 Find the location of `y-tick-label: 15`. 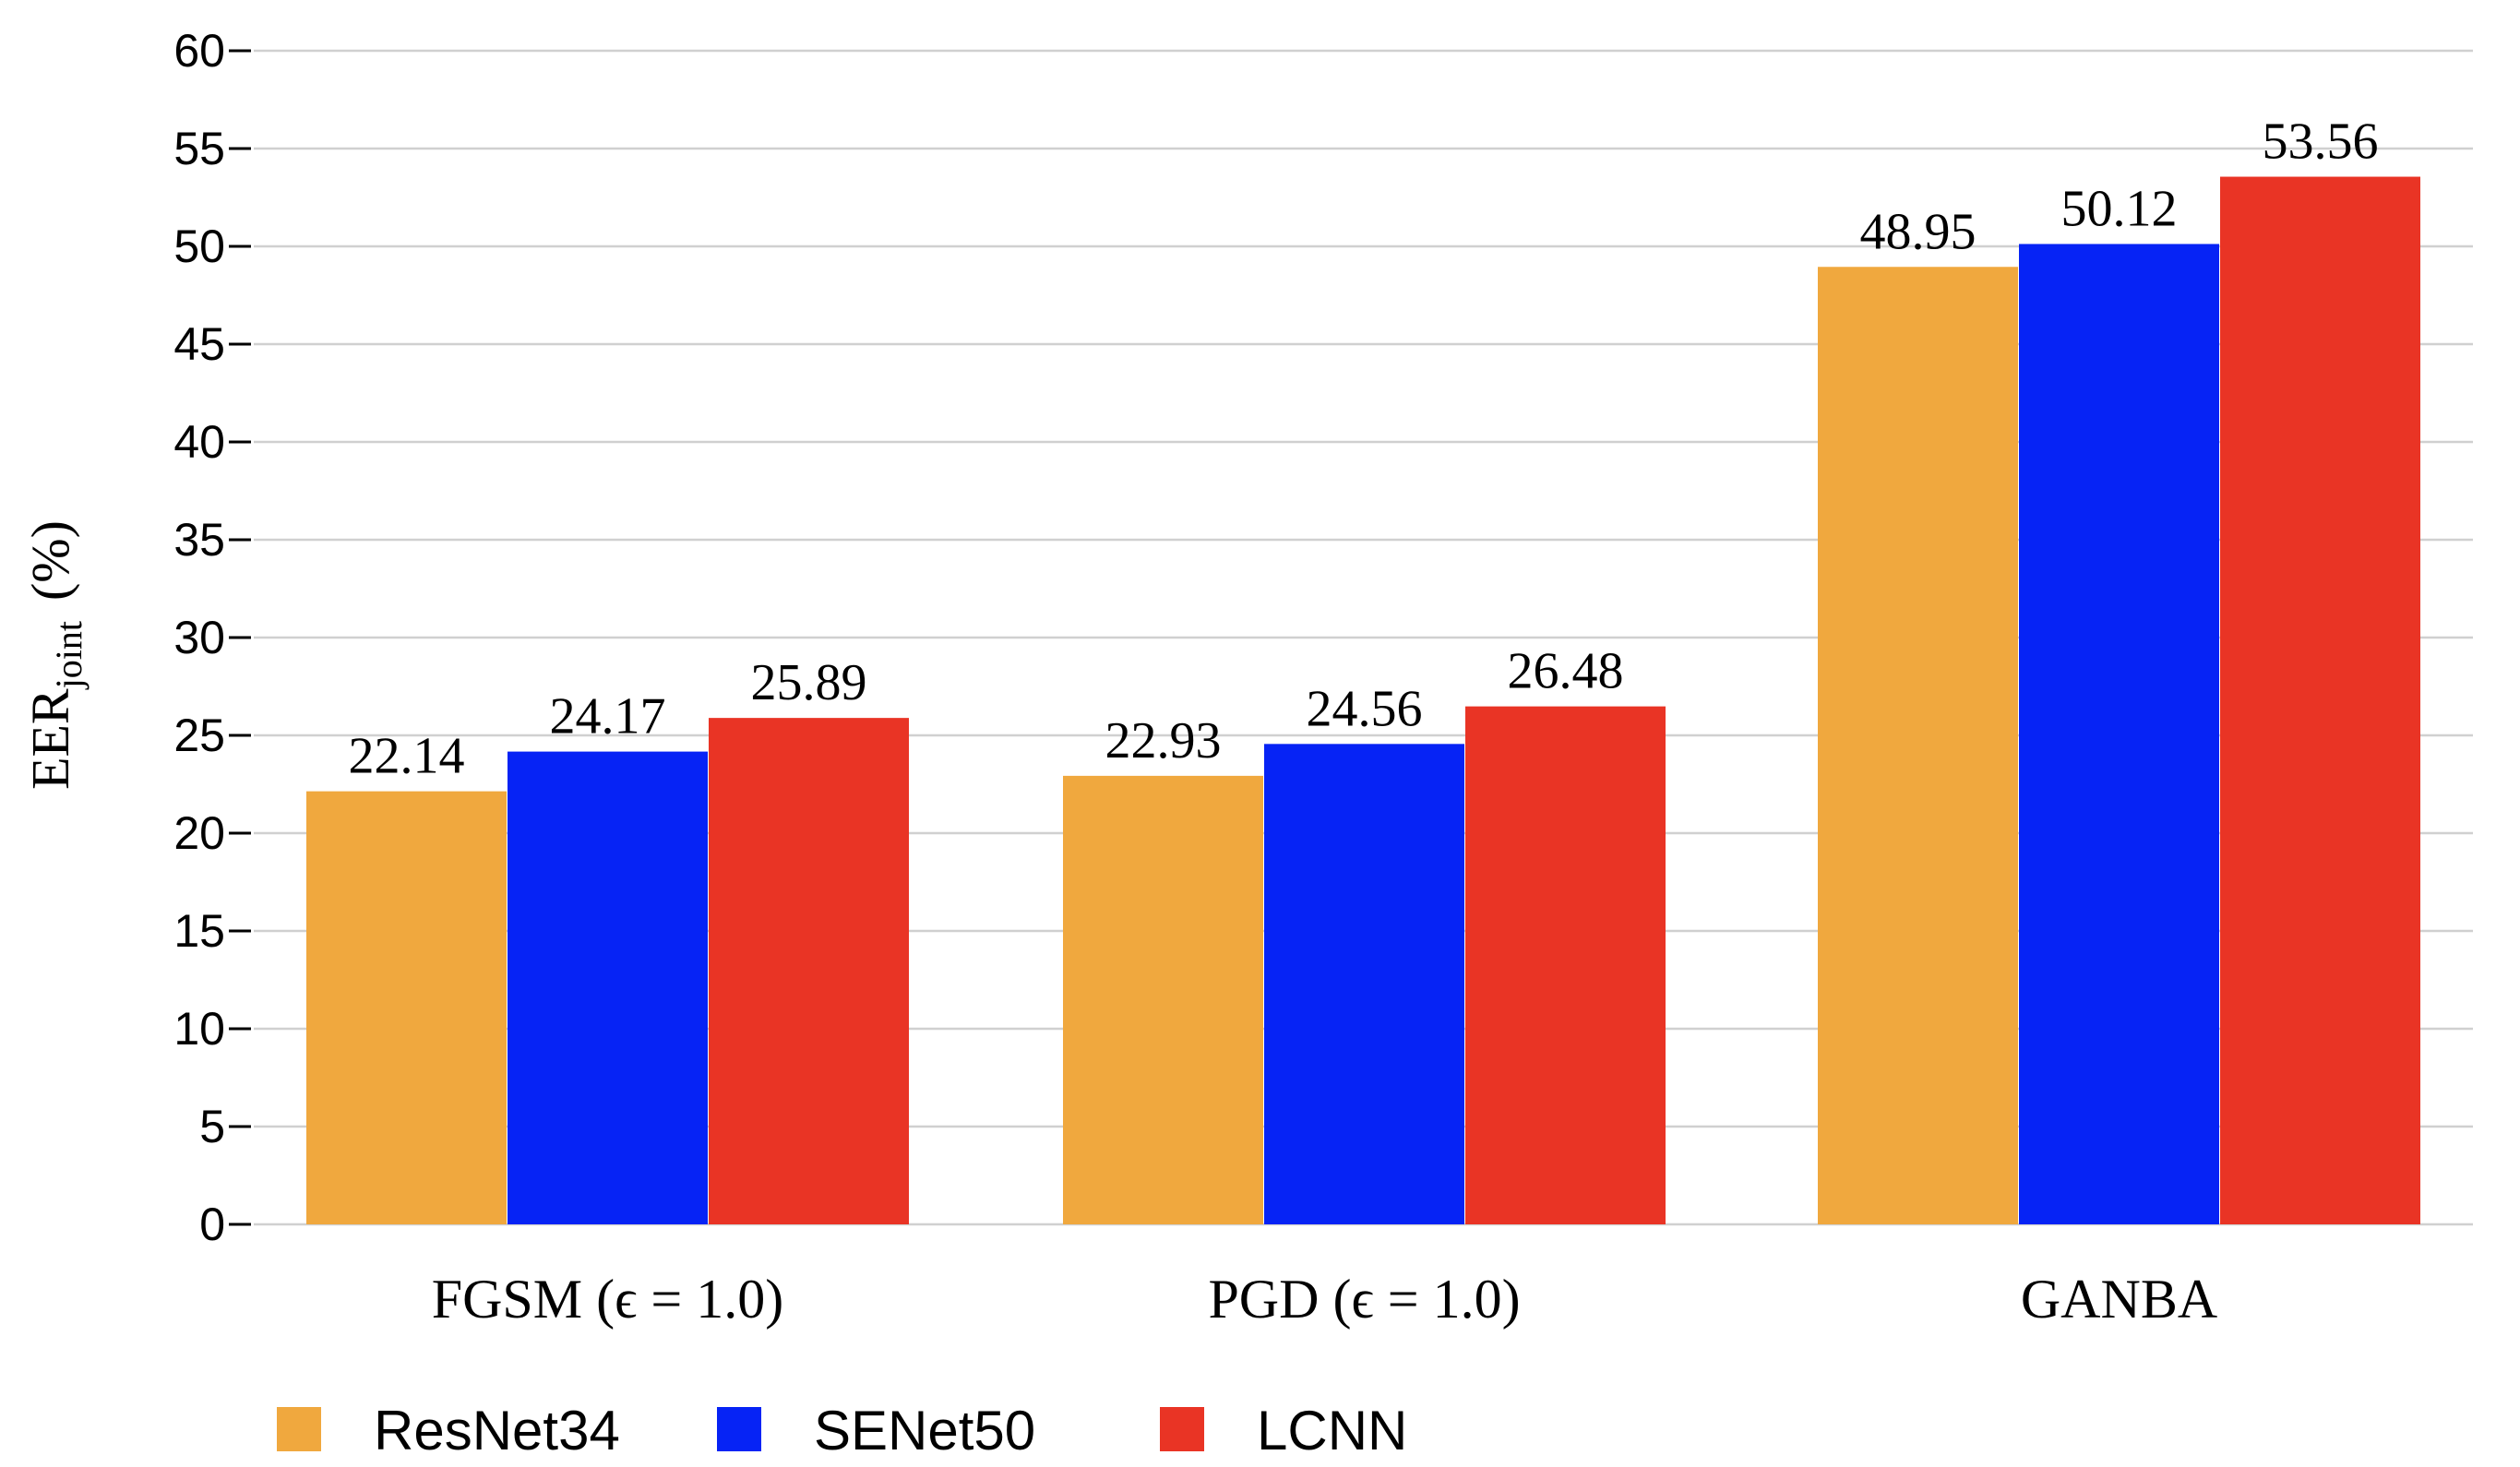

y-tick-label: 15 is located at coordinates (199, 931).